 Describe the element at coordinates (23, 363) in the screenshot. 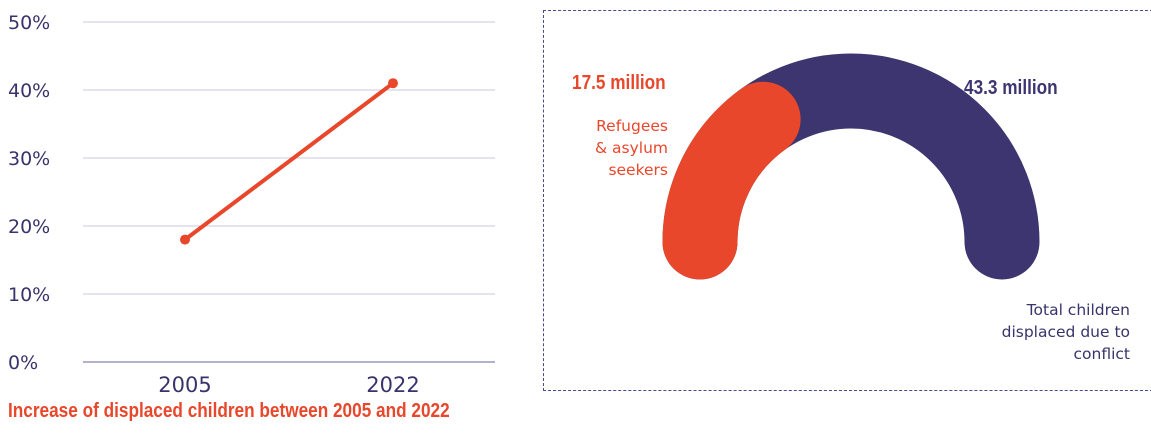

I see `y-tick-label: 0%` at that location.